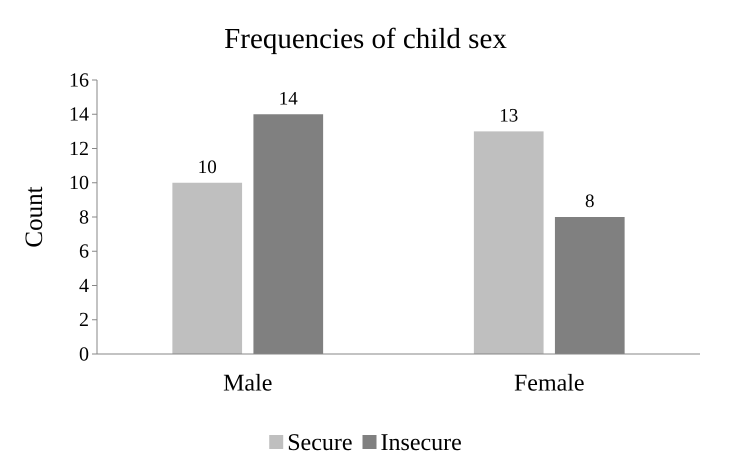 Image resolution: width=731 pixels, height=464 pixels. What do you see at coordinates (366, 39) in the screenshot?
I see `chart-title: Frequencies of child sex` at bounding box center [366, 39].